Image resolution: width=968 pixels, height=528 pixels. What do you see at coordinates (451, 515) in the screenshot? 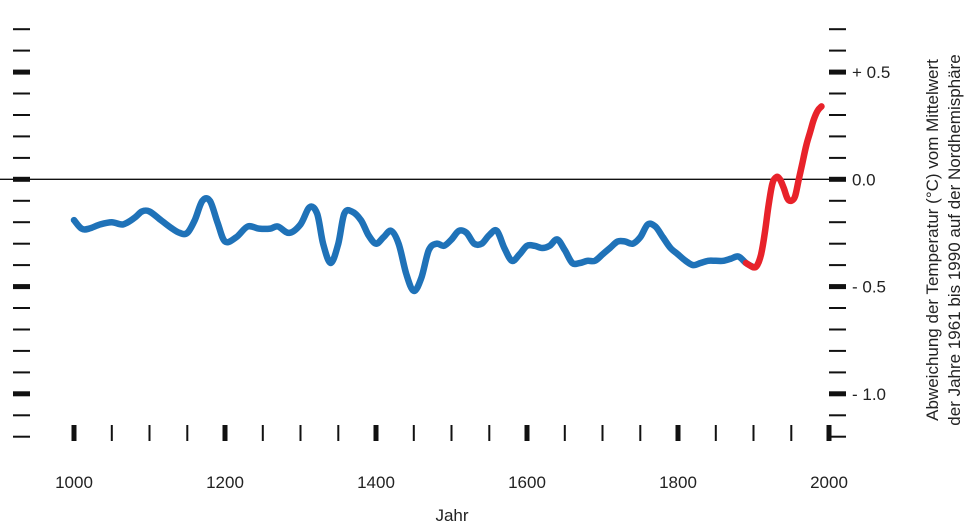
I see `x-axis-title: Jahr` at bounding box center [451, 515].